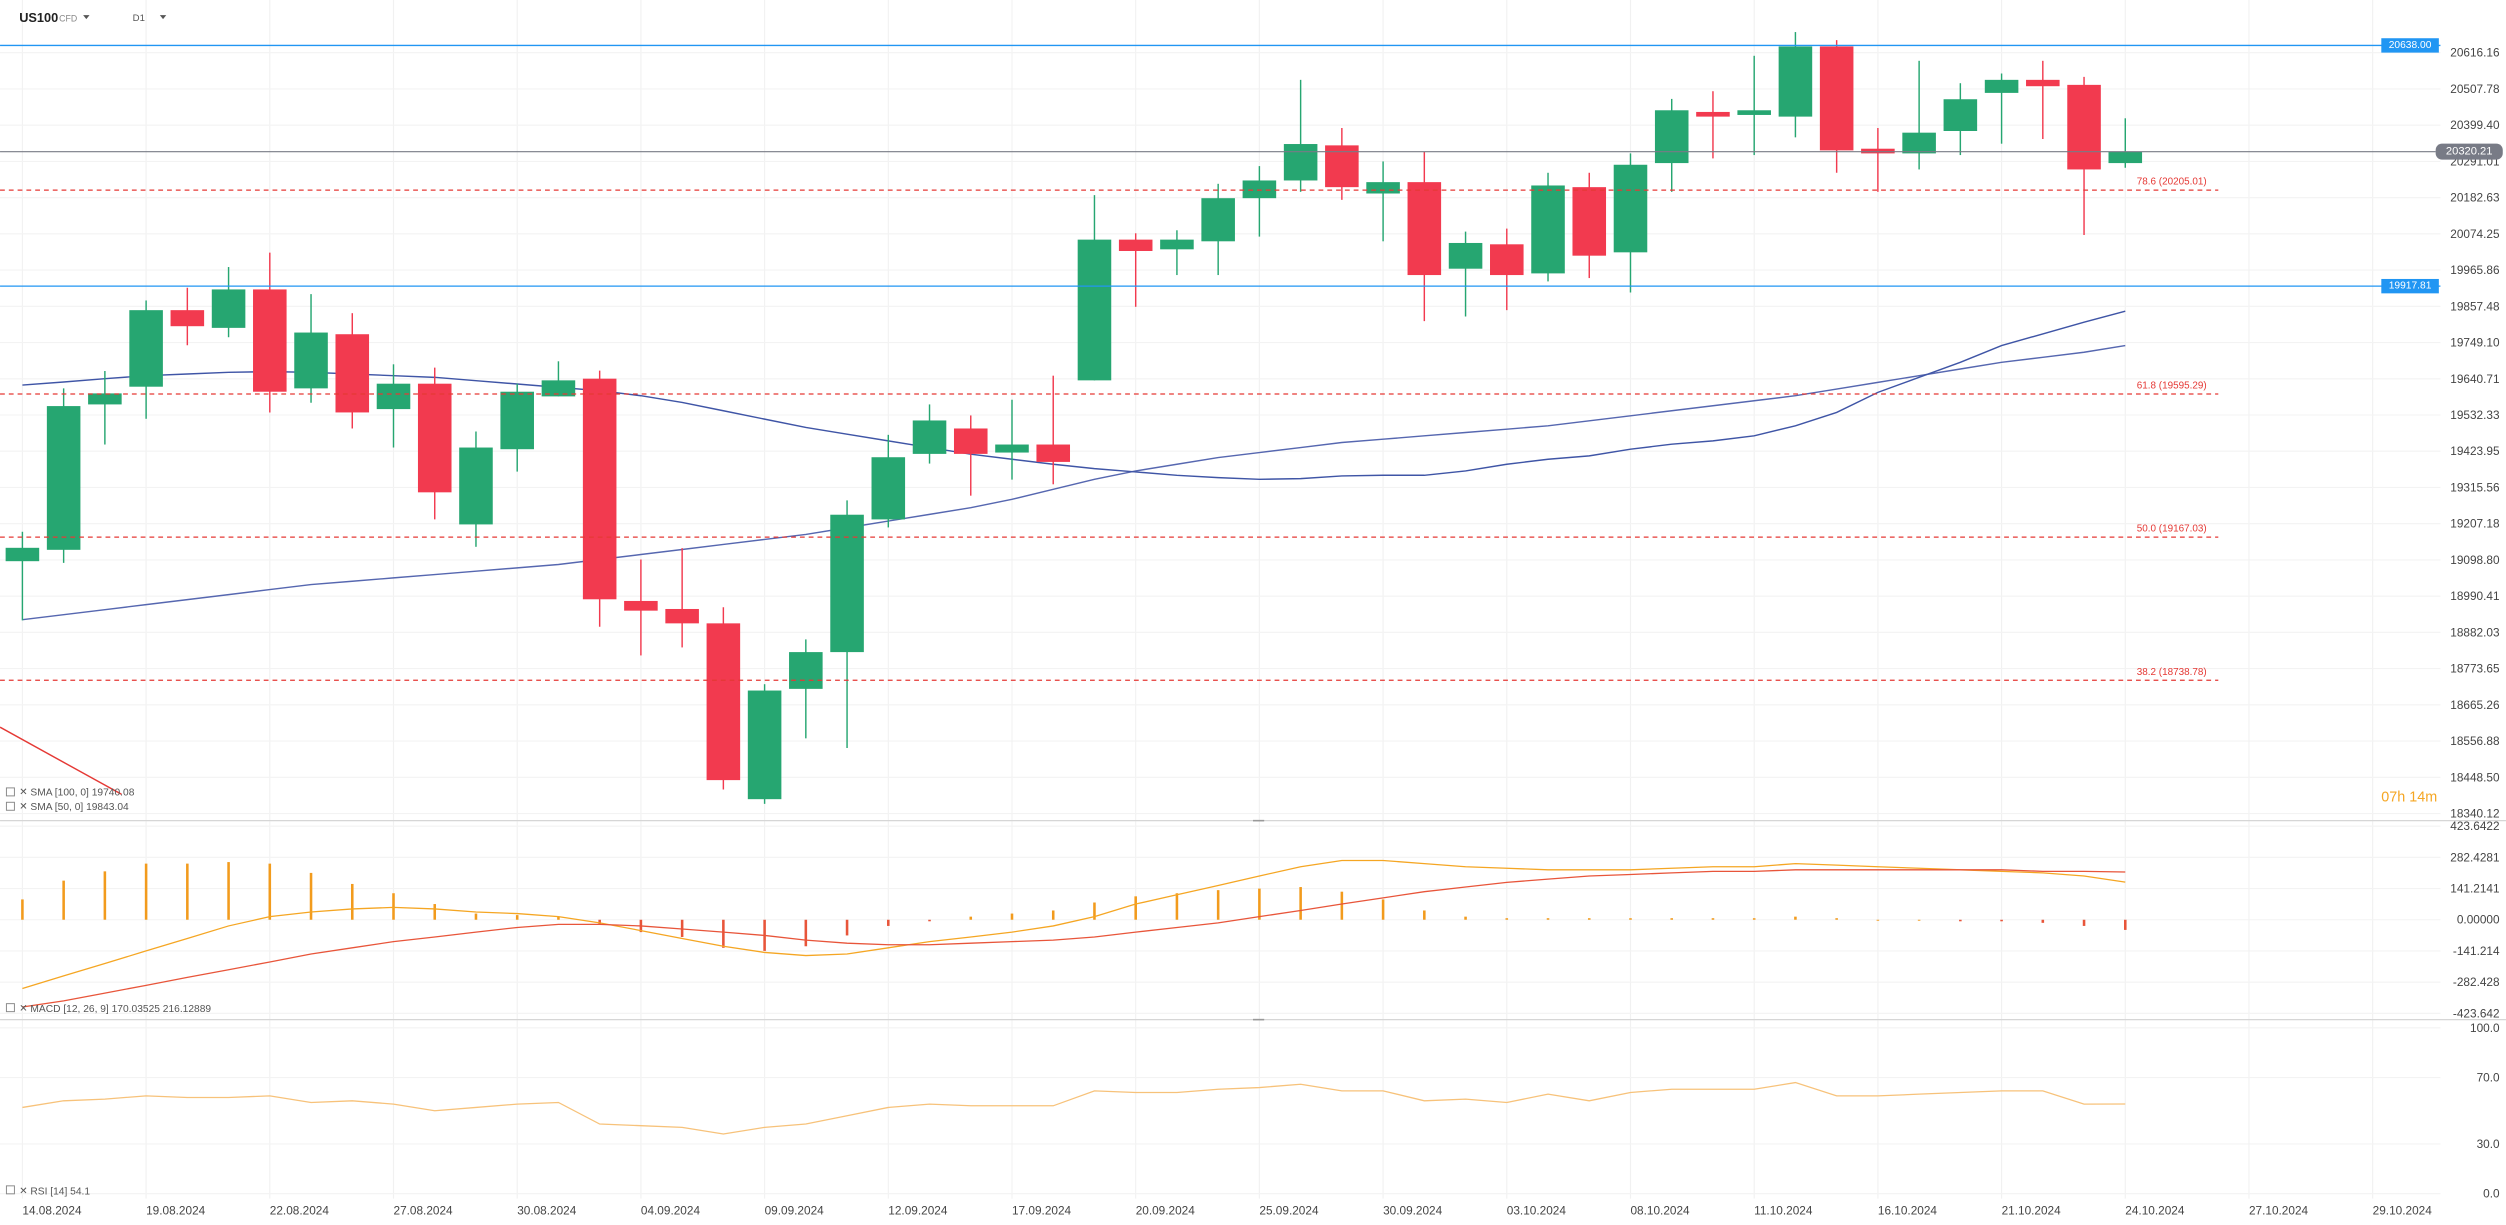  I want to click on y-tick-label: 19749.10, so click(2475, 343).